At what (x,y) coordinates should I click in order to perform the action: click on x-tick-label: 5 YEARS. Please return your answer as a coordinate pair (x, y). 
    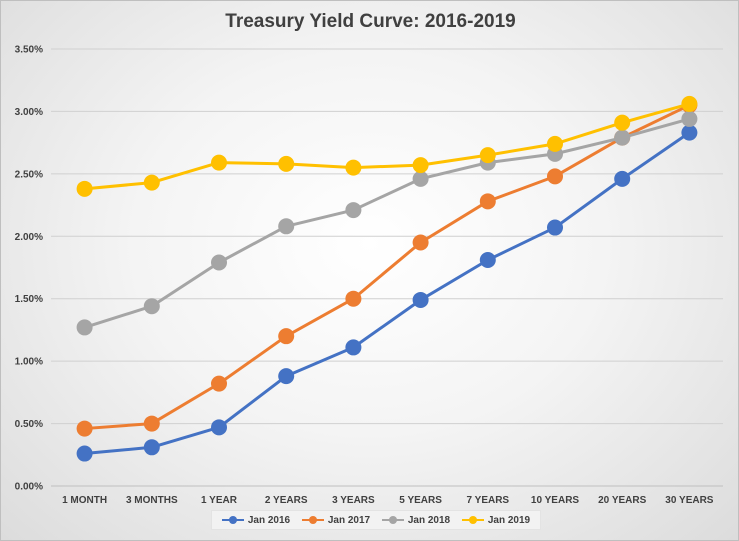
    Looking at the image, I should click on (420, 500).